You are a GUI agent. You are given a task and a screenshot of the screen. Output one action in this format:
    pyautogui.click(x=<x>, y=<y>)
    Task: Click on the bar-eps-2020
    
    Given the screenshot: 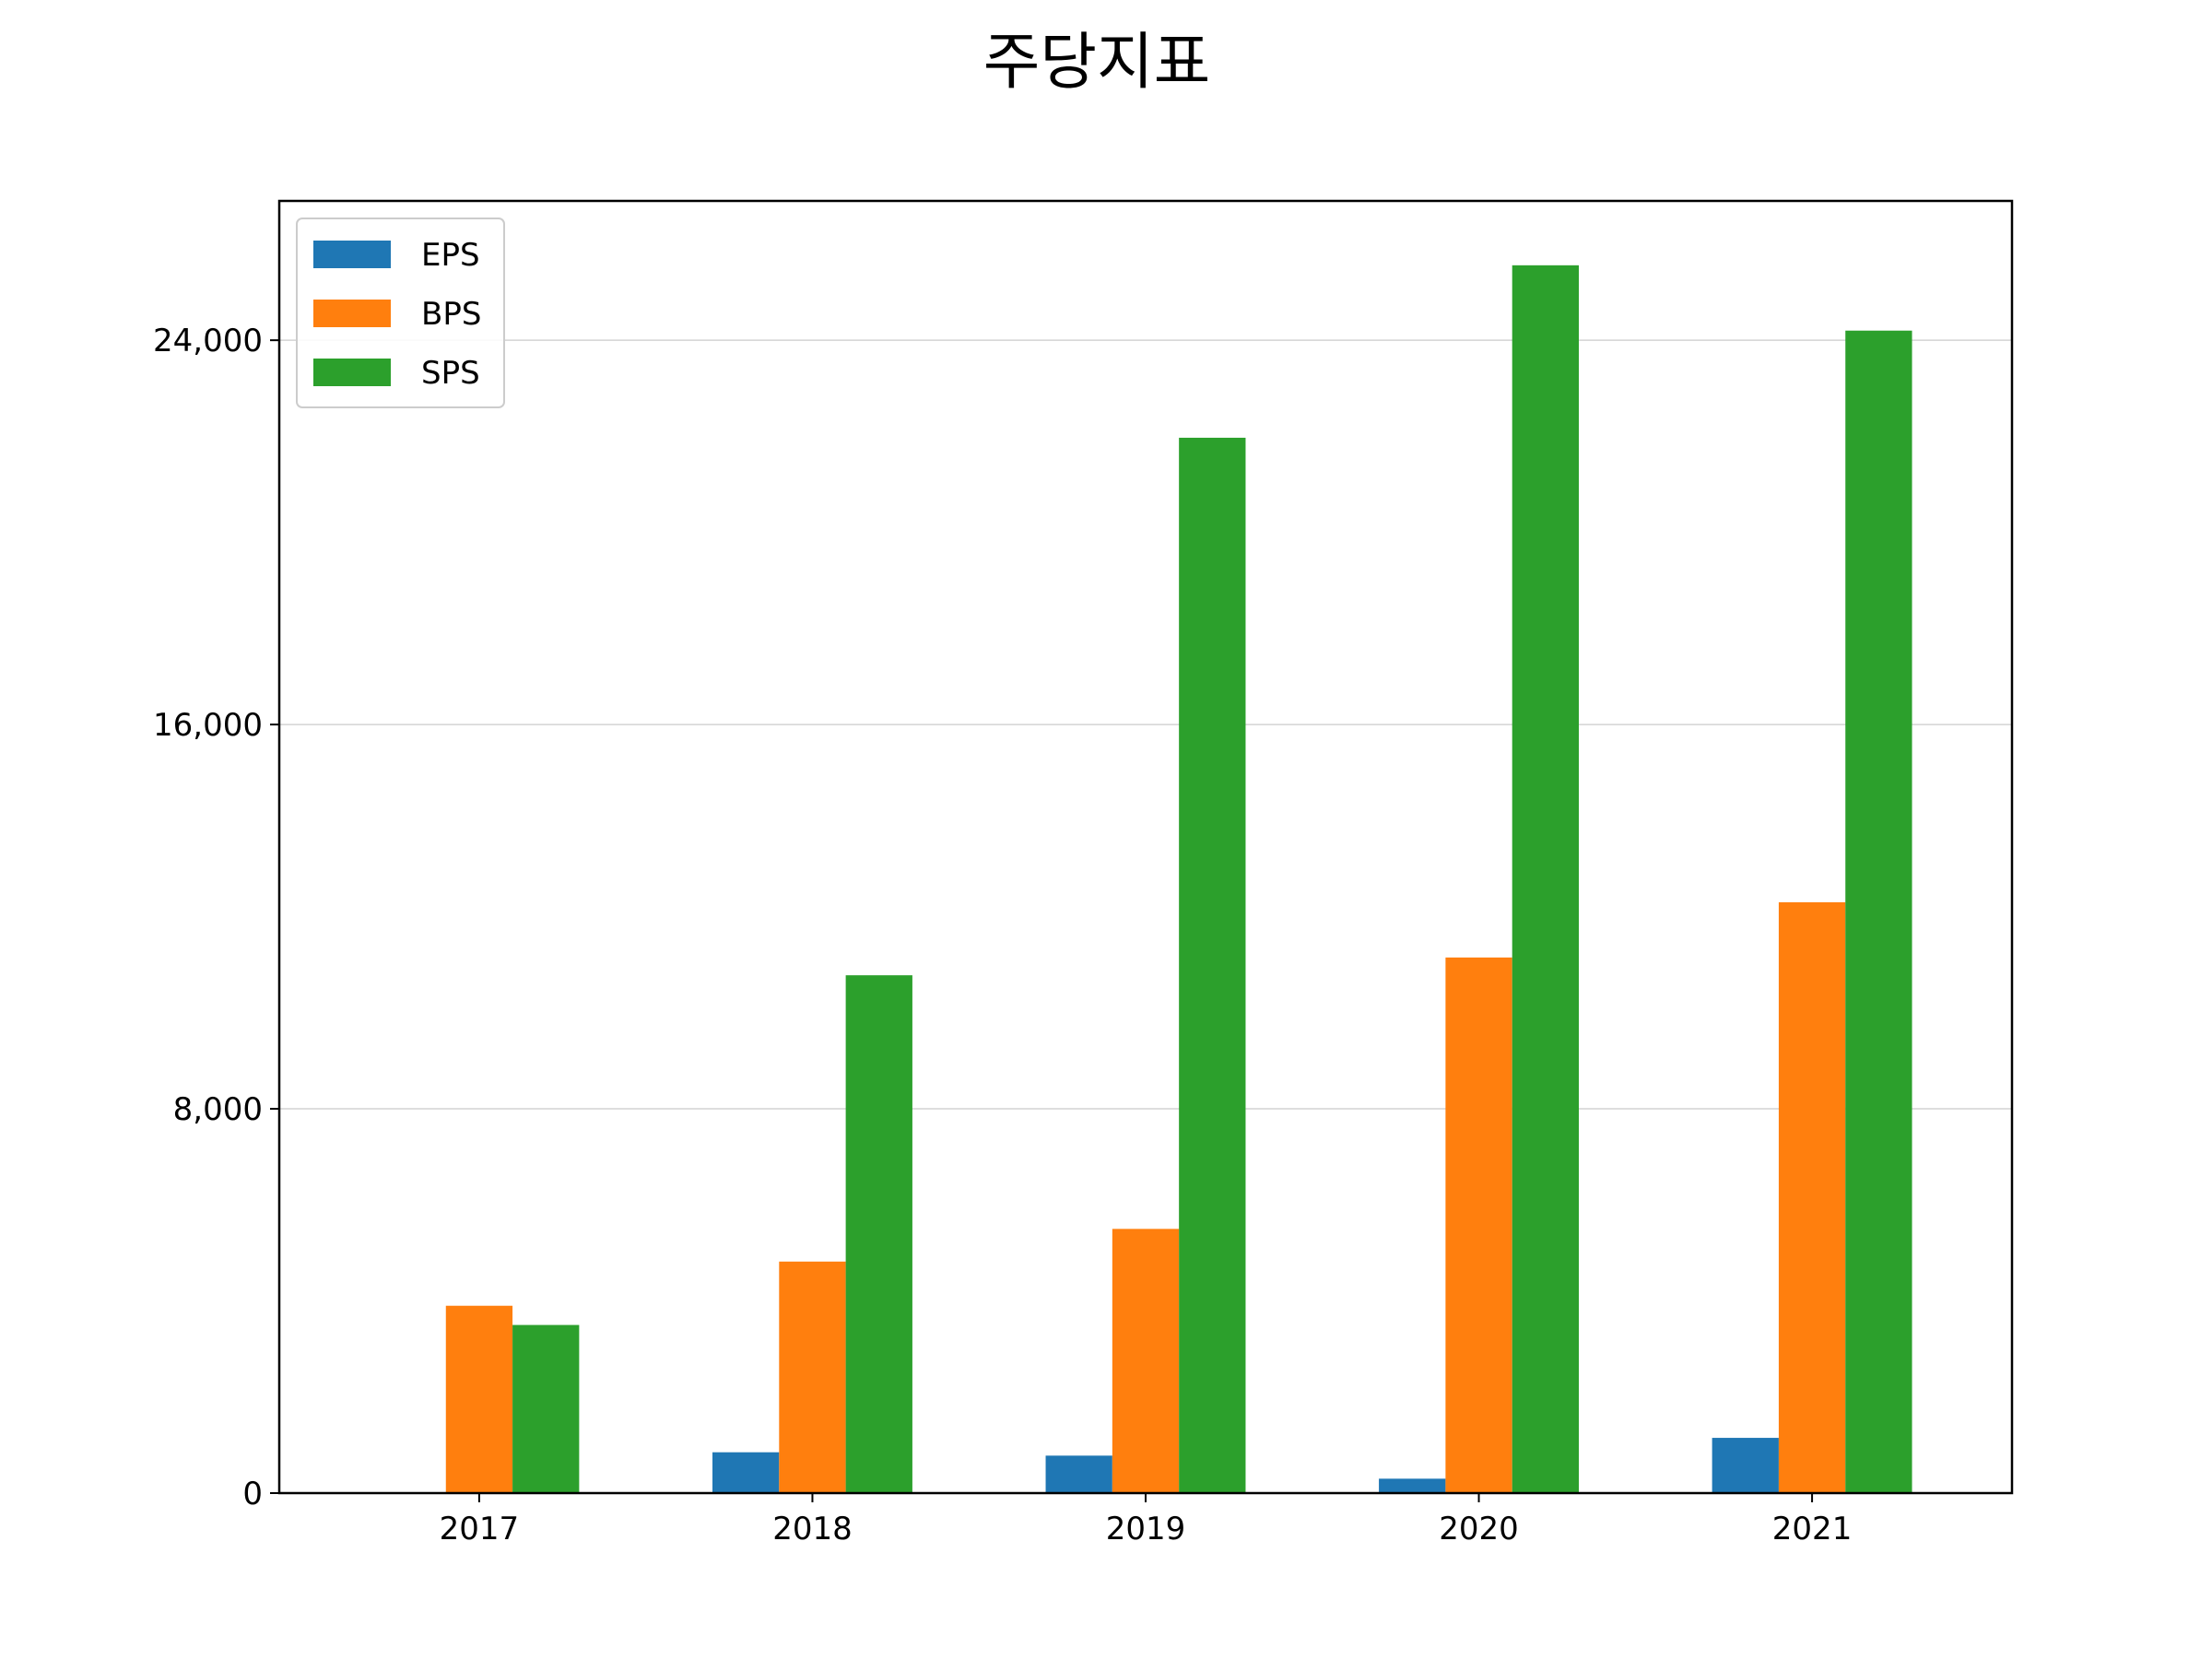 What is the action you would take?
    pyautogui.click(x=1412, y=1485)
    